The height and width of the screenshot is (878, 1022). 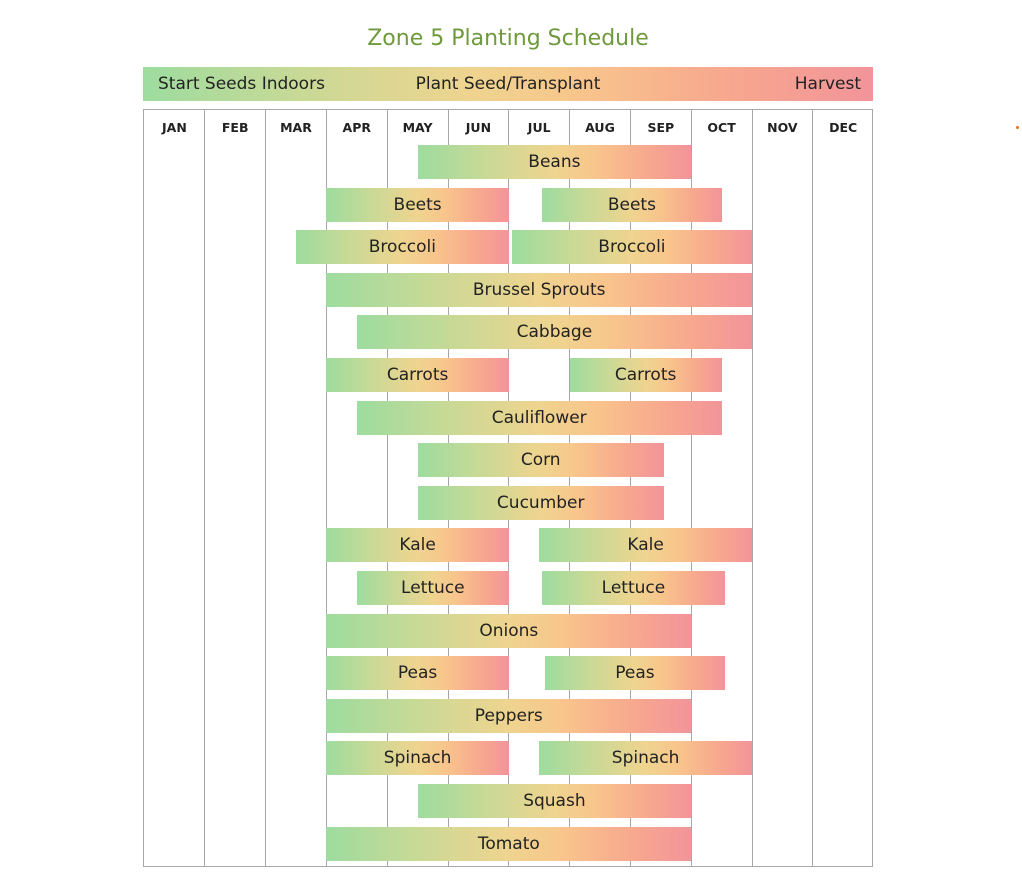 What do you see at coordinates (539, 127) in the screenshot?
I see `month-label-jul: JUL` at bounding box center [539, 127].